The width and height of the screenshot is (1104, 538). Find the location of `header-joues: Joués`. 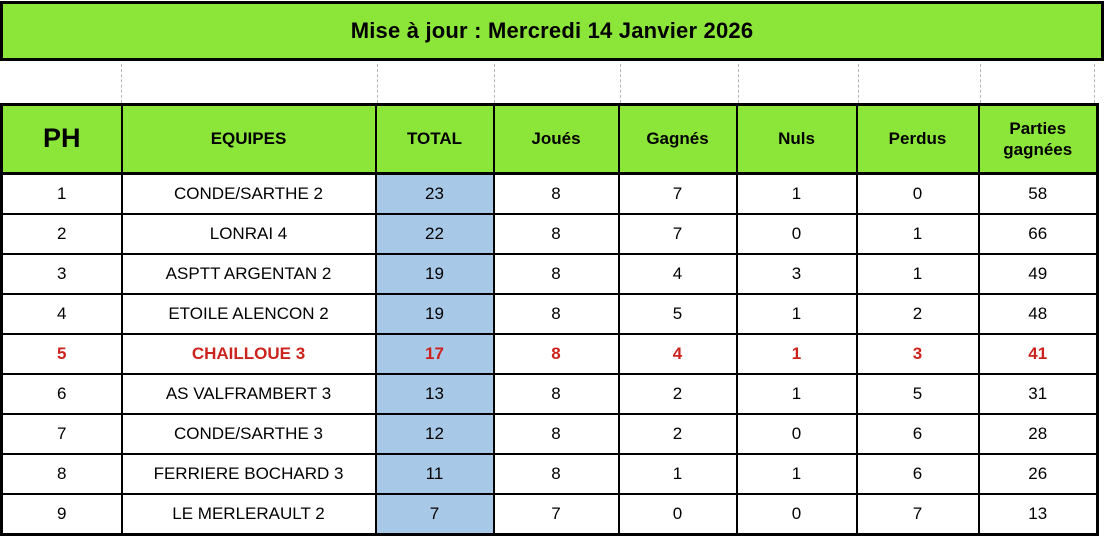

header-joues: Joués is located at coordinates (556, 139).